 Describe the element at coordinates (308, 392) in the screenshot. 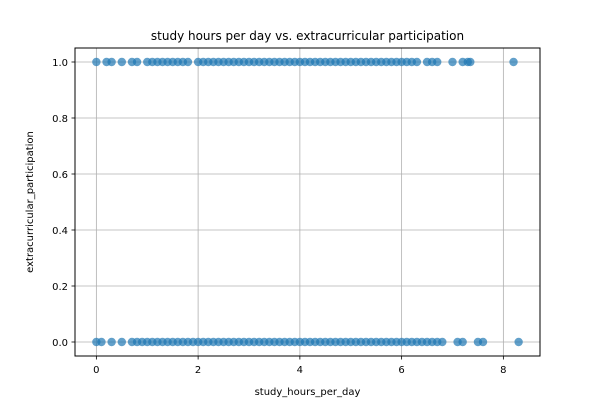

I see `x-axis-title: study_hours_per_day` at that location.